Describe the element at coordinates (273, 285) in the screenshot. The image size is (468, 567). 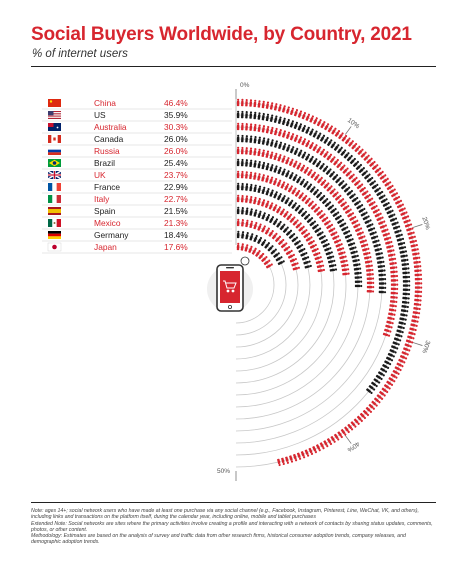
I see `ring-guide` at that location.